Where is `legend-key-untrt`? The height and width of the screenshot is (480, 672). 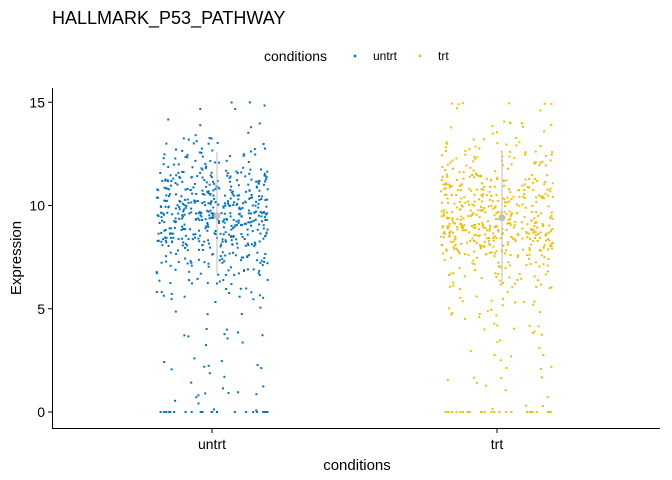 legend-key-untrt is located at coordinates (355, 56).